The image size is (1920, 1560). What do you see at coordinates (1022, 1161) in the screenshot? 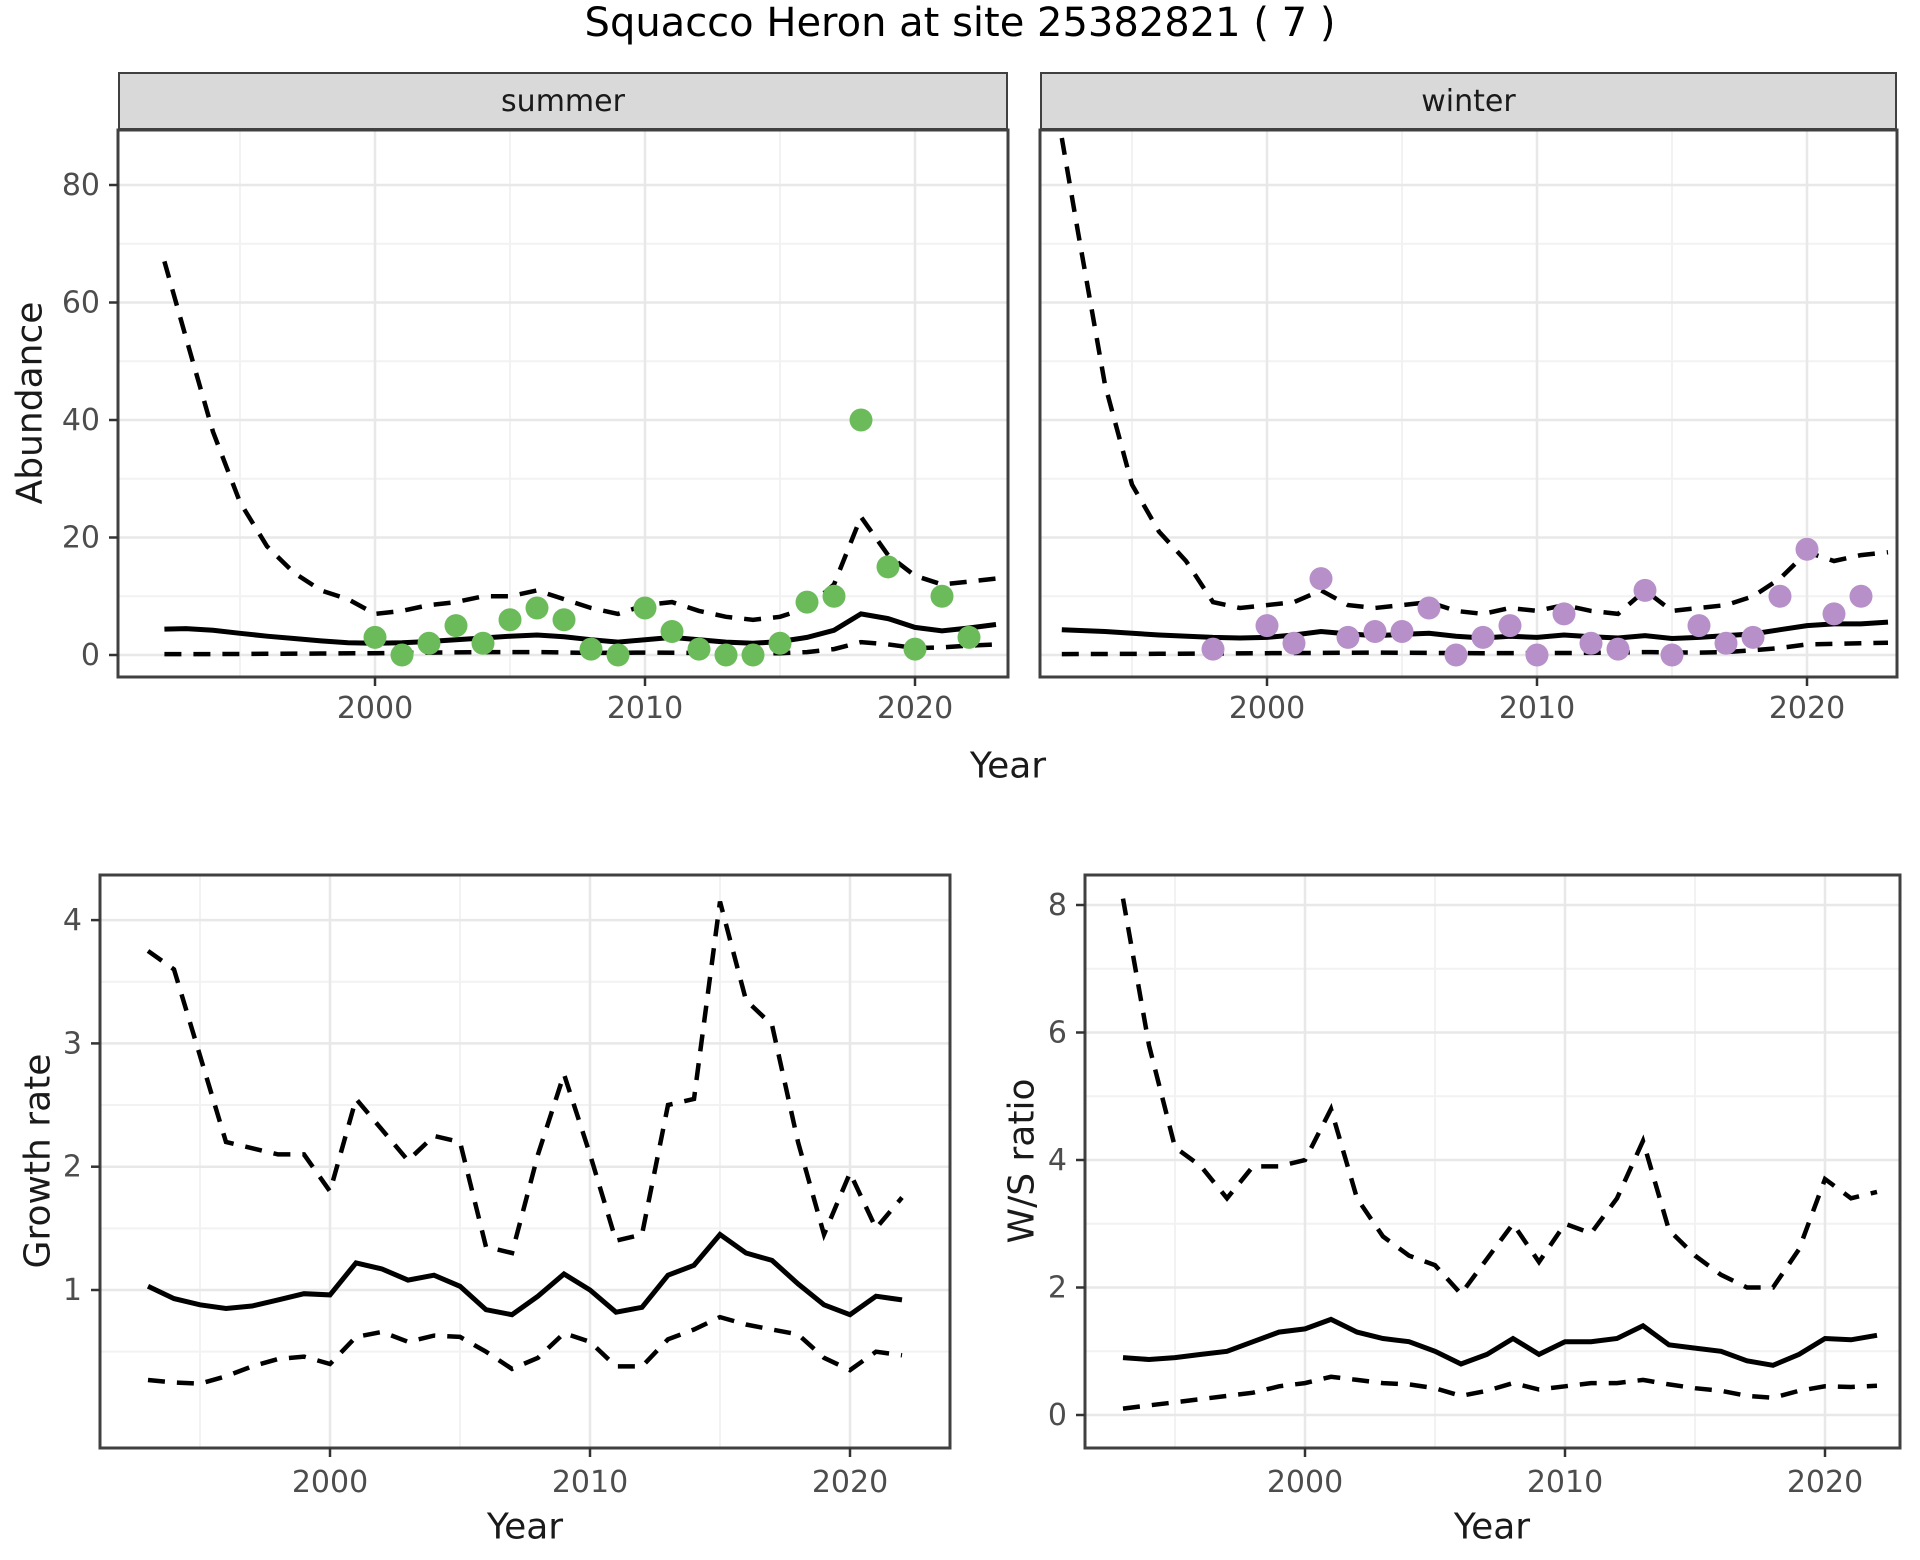
I see `ws-ratio-axis-title: W/S ratio` at bounding box center [1022, 1161].